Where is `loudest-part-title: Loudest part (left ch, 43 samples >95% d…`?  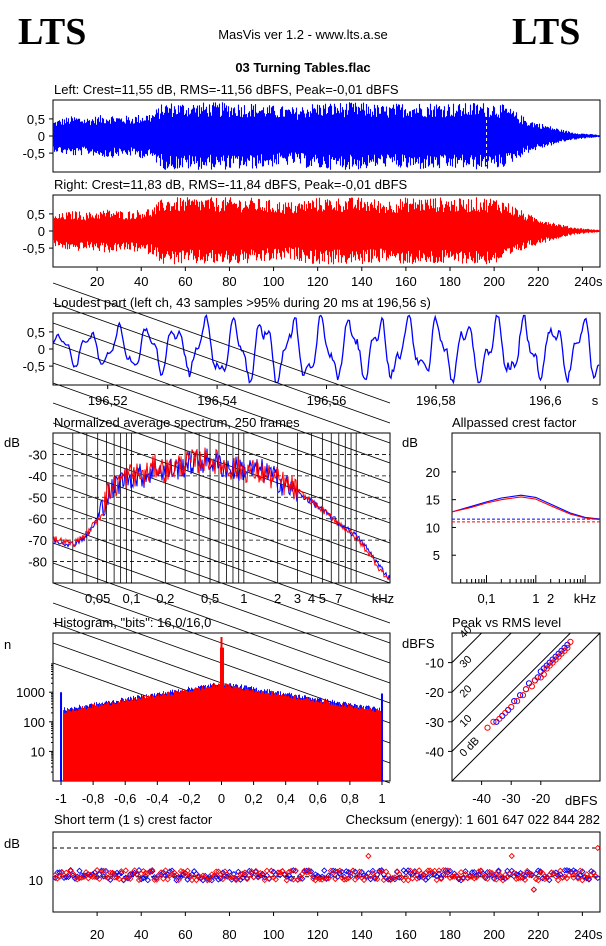 loudest-part-title: Loudest part (left ch, 43 samples >95% d… is located at coordinates (242, 302).